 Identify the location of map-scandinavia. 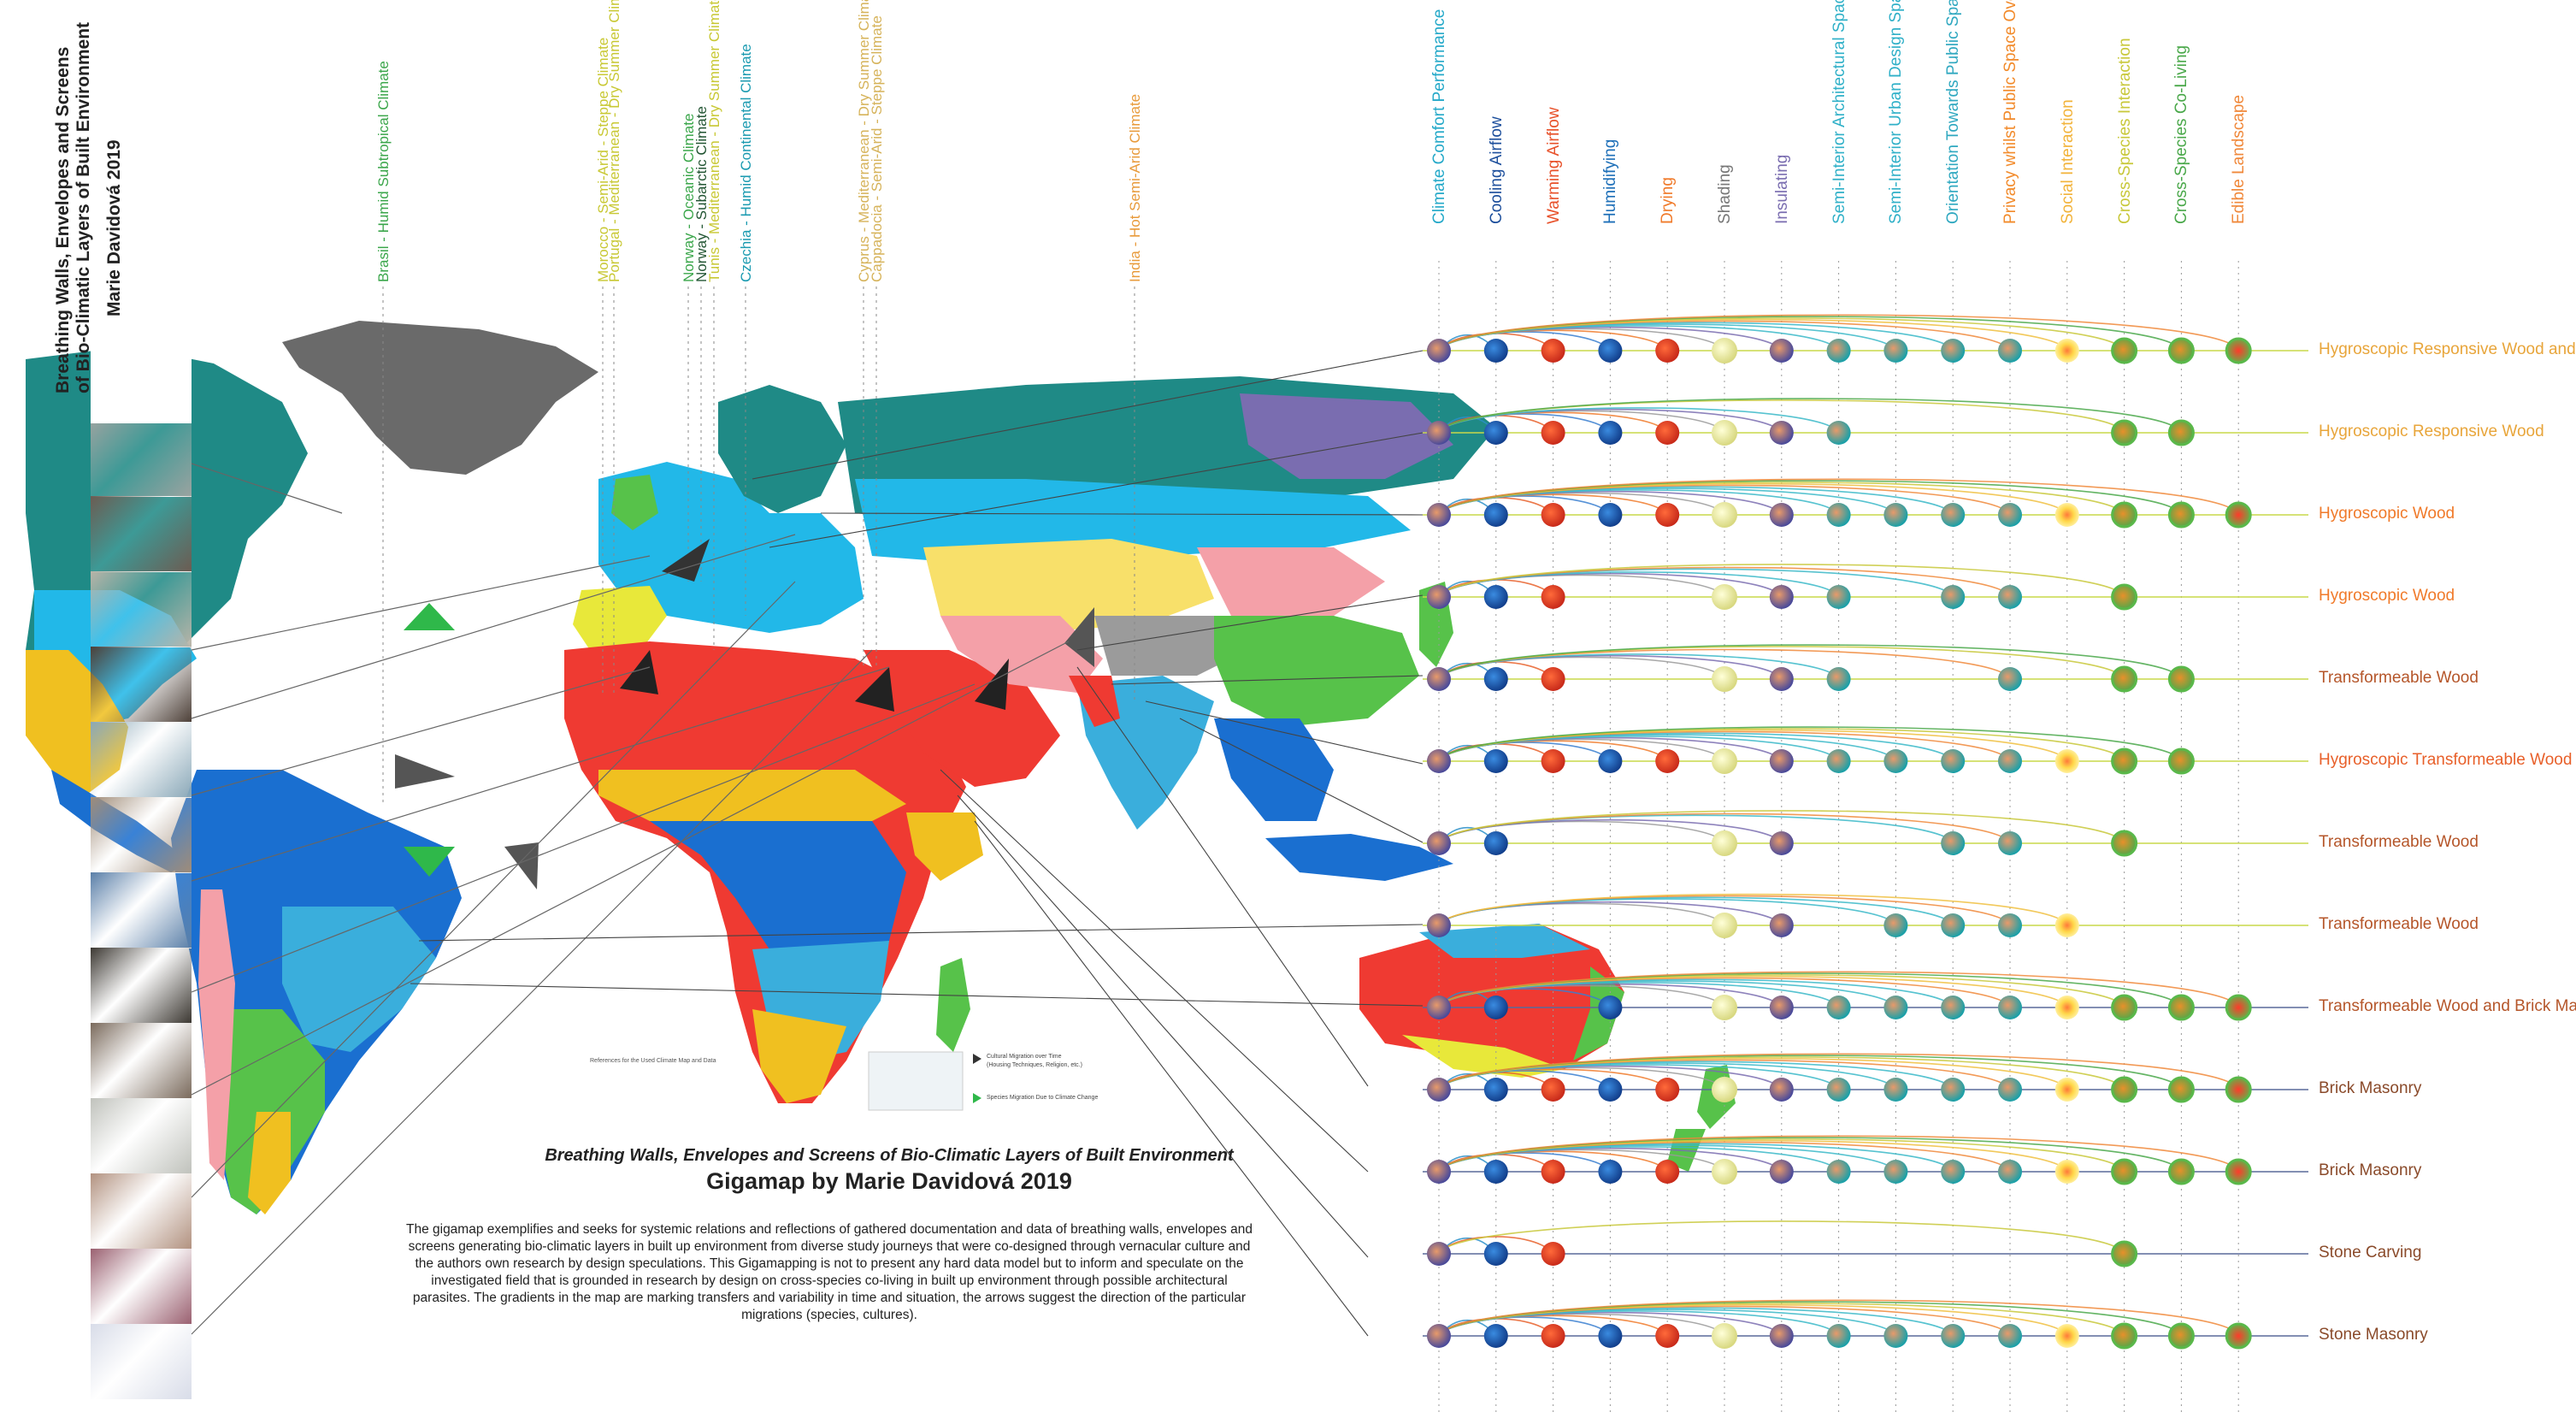
(782, 449).